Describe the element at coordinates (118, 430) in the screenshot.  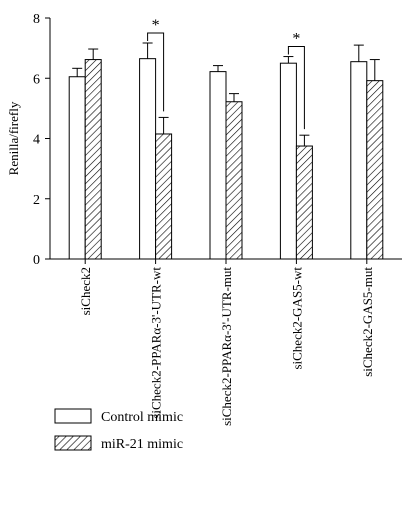
I see `legend: Control mimic miR-21 mimic` at that location.